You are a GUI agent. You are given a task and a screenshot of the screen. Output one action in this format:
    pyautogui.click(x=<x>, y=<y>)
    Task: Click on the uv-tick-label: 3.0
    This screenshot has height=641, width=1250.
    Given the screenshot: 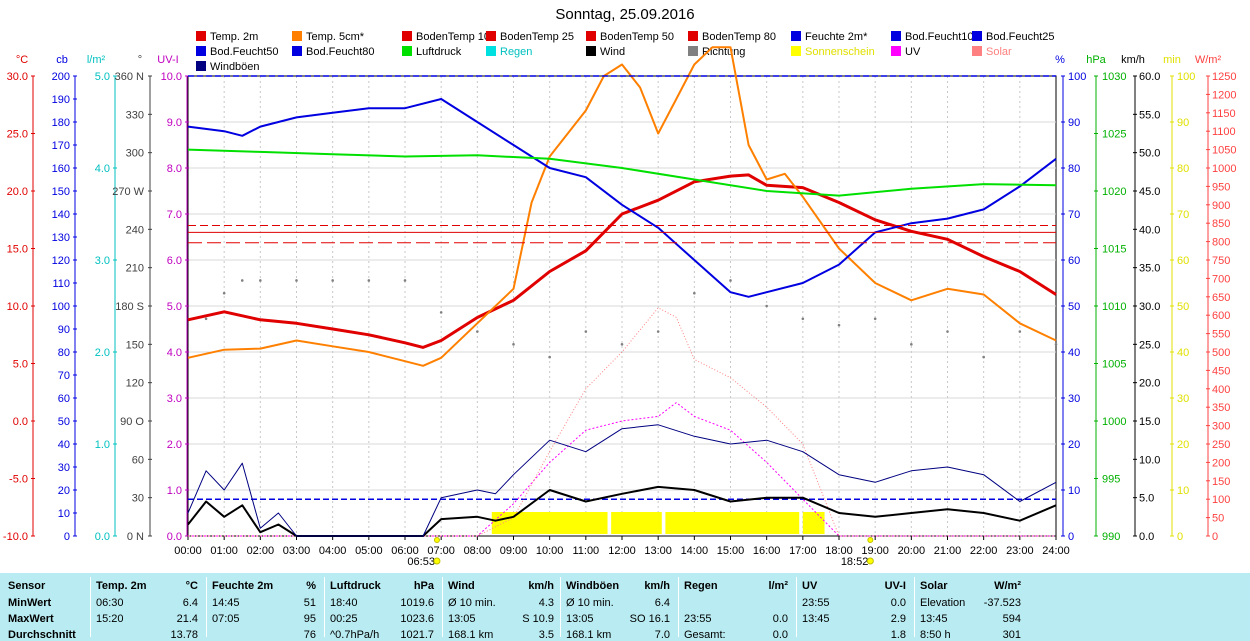 What is the action you would take?
    pyautogui.click(x=174, y=399)
    